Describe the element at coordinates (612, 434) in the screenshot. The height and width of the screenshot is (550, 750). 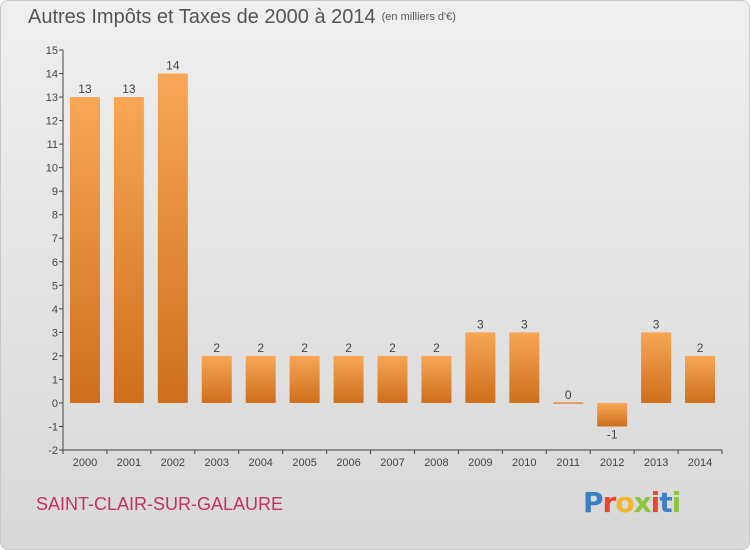
I see `data-label: -1` at that location.